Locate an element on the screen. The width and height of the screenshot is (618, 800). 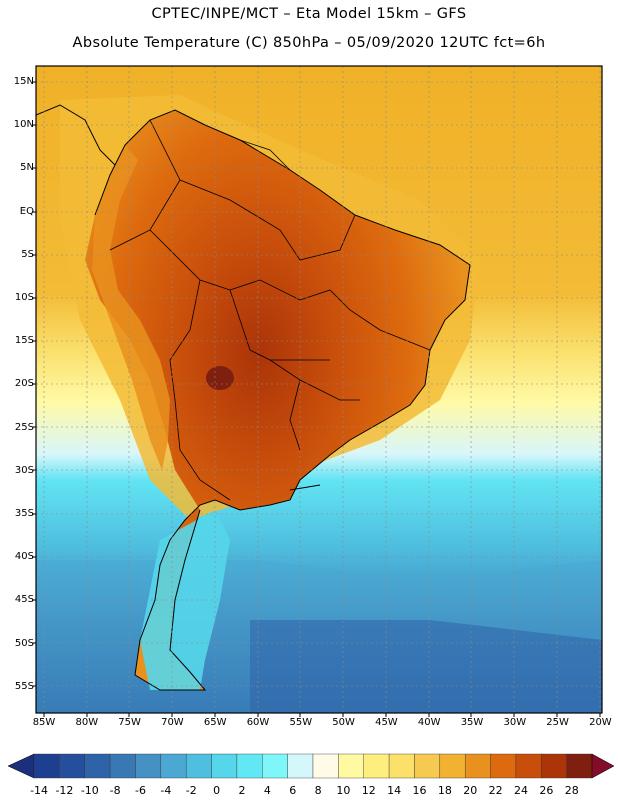
lat-label: 20S is located at coordinates (24, 384).